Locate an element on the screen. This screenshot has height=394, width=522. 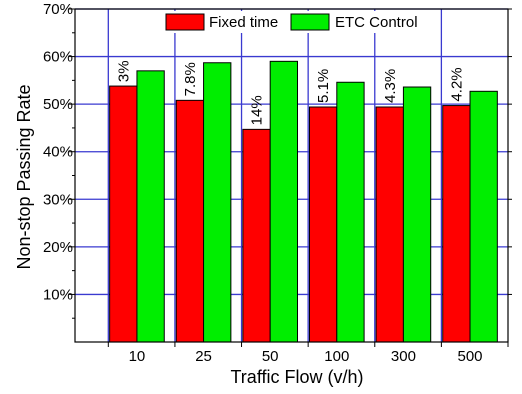
annotation-layer: 3% 7.8% 14% 5.1% 4.3% 4.2% is located at coordinates (290, 92).